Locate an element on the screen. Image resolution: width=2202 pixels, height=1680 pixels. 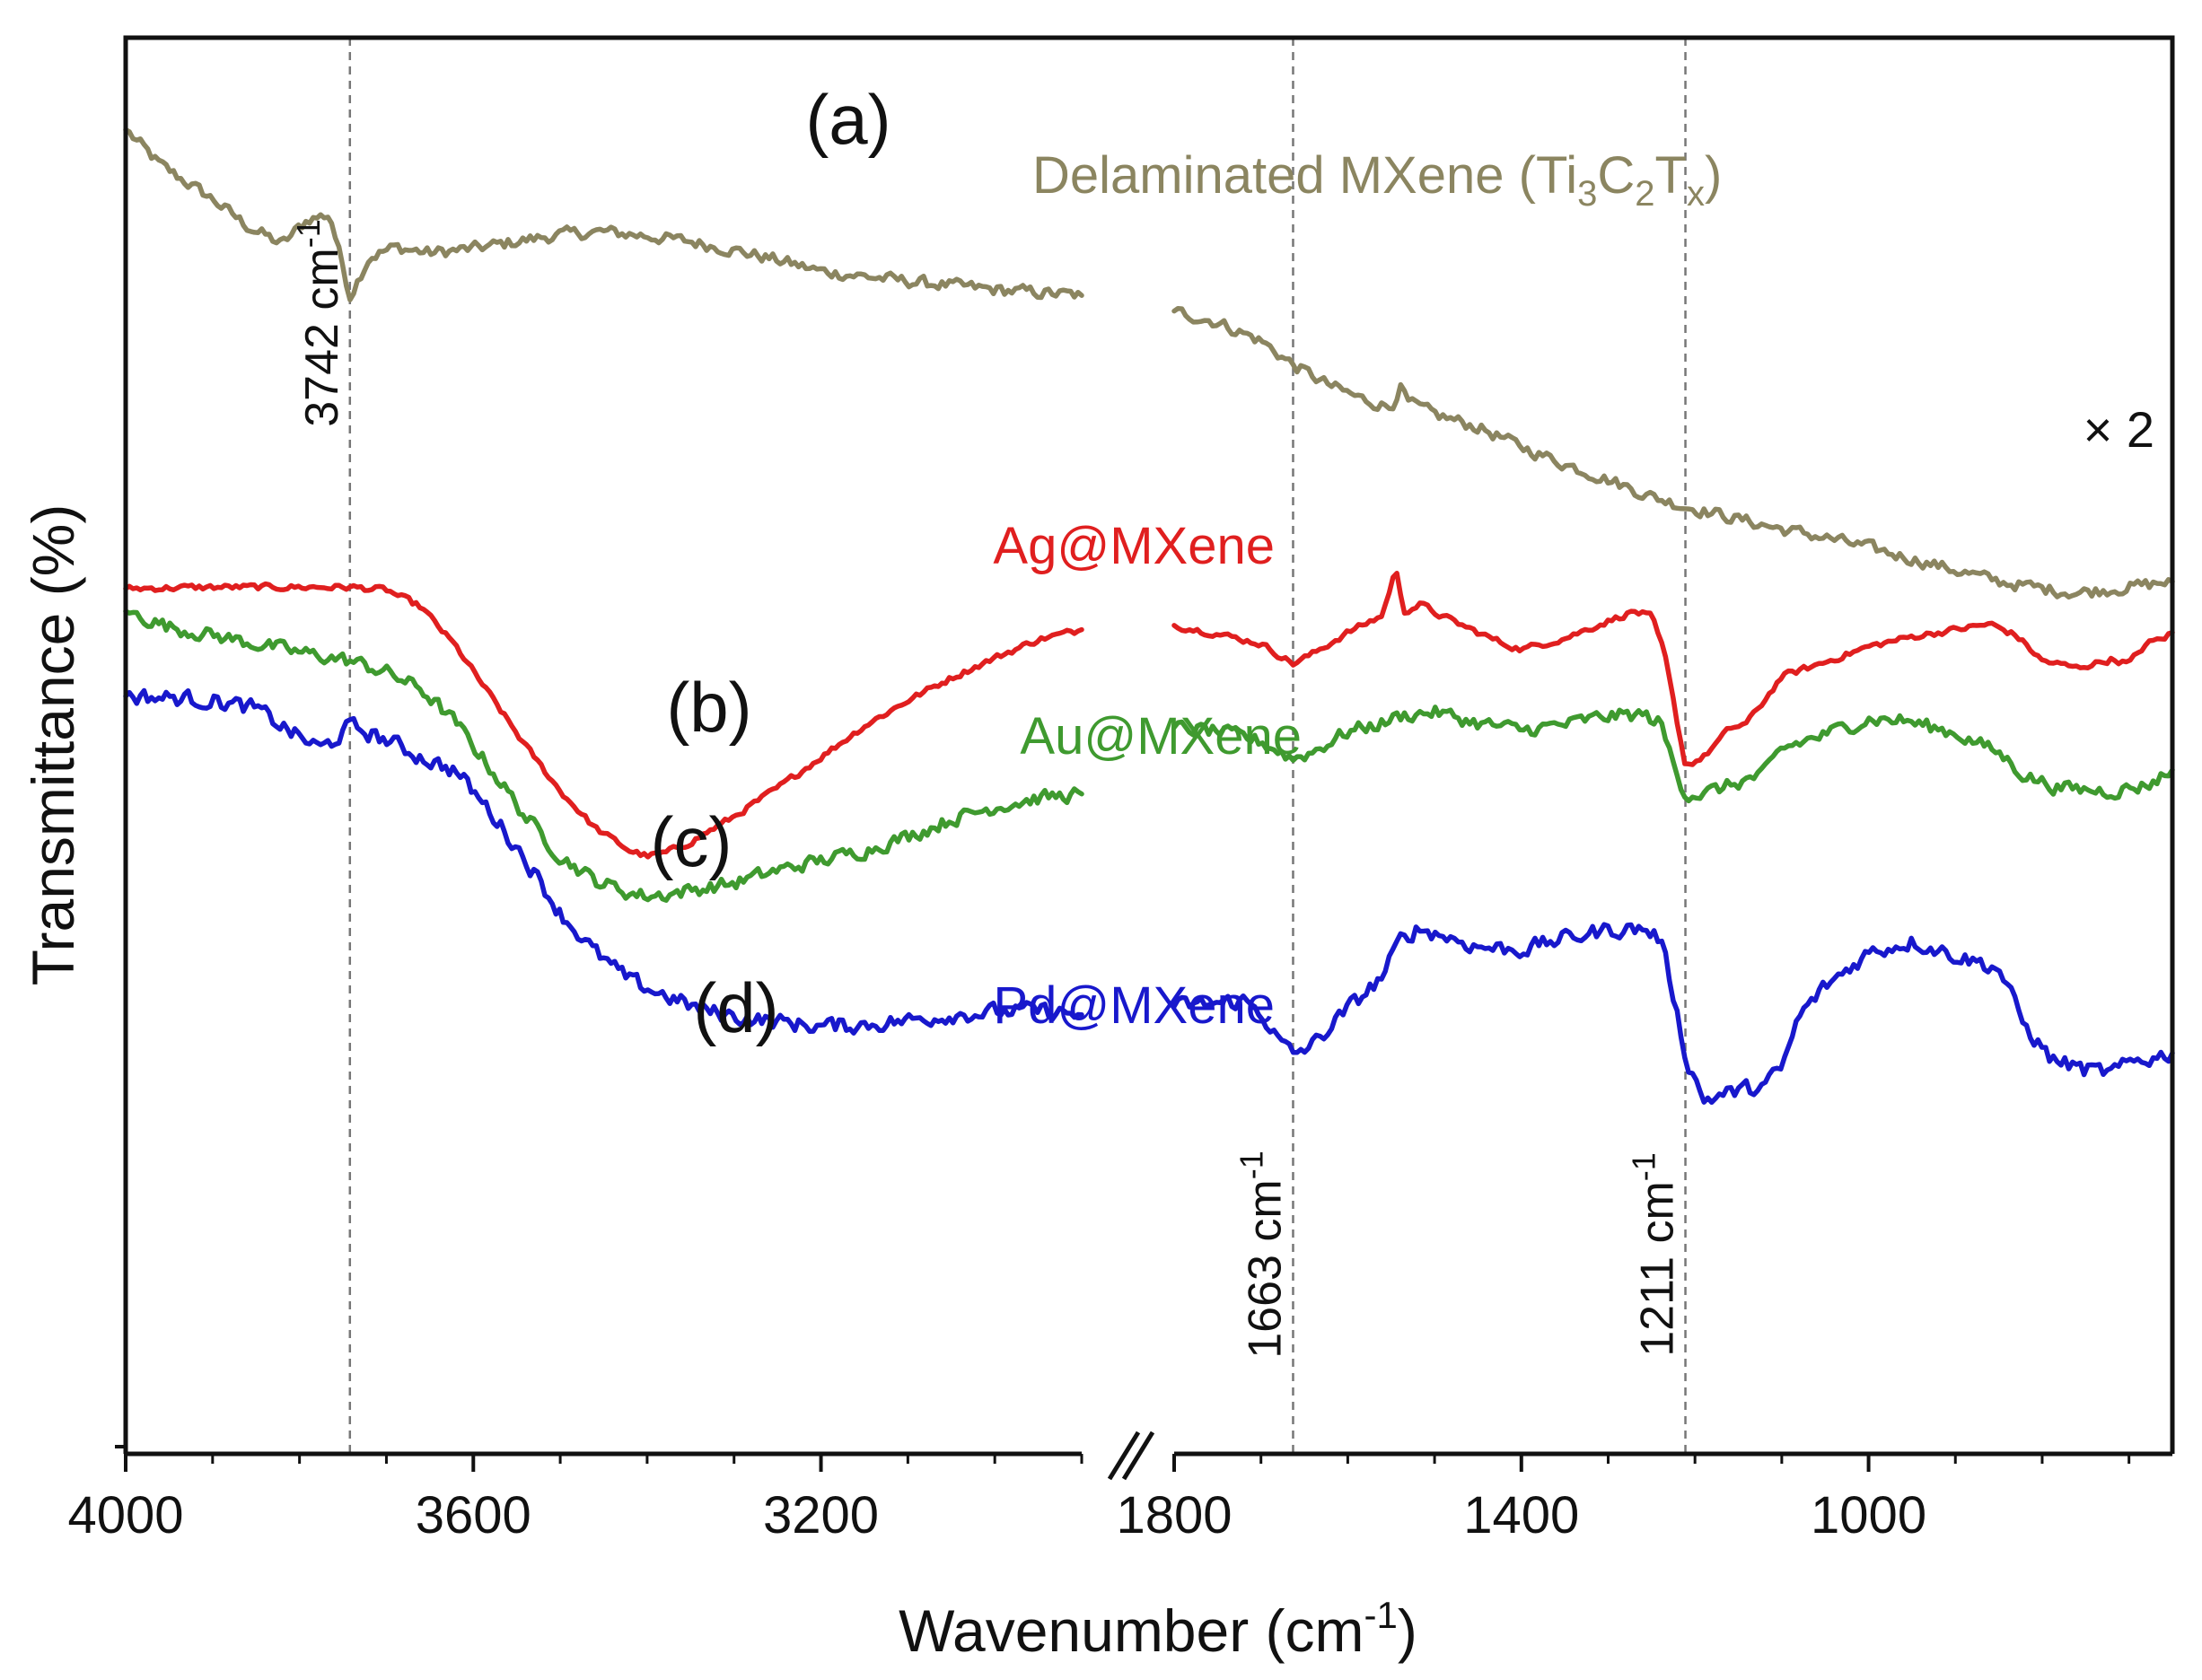
series-d-name: Pd@MXene is located at coordinates (1134, 1006).